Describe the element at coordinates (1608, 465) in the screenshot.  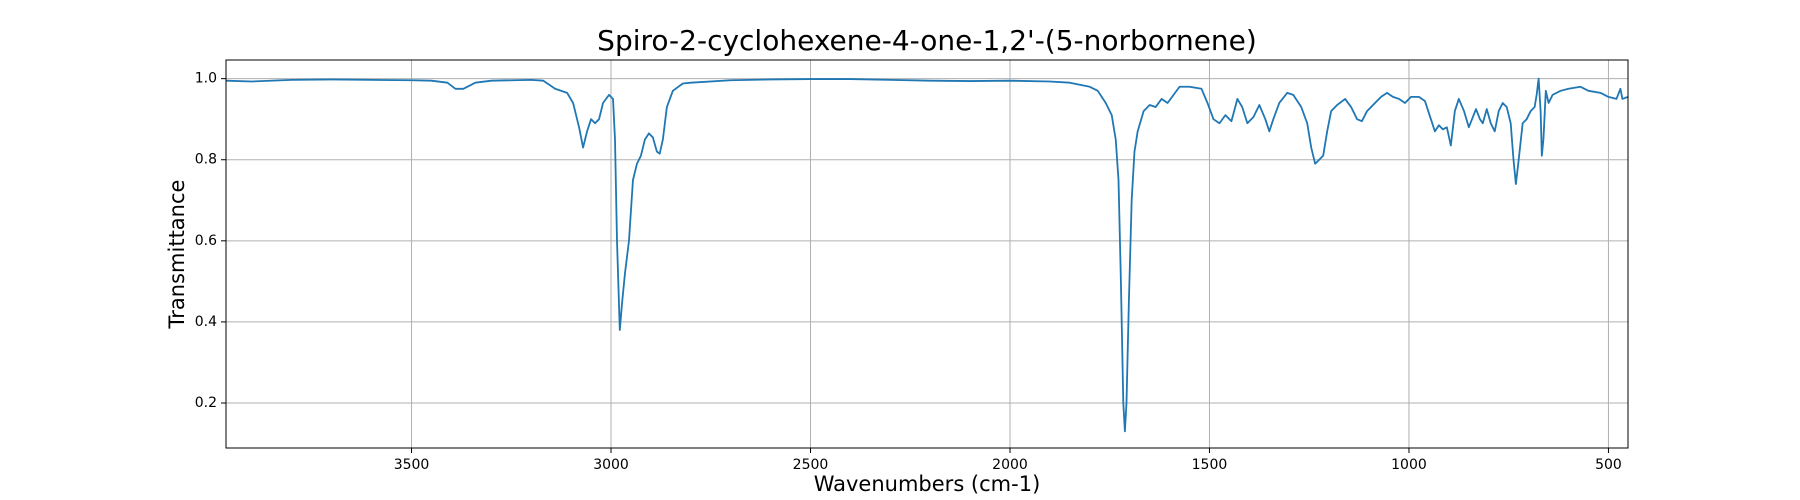
I see `x-tick-label: 500` at that location.